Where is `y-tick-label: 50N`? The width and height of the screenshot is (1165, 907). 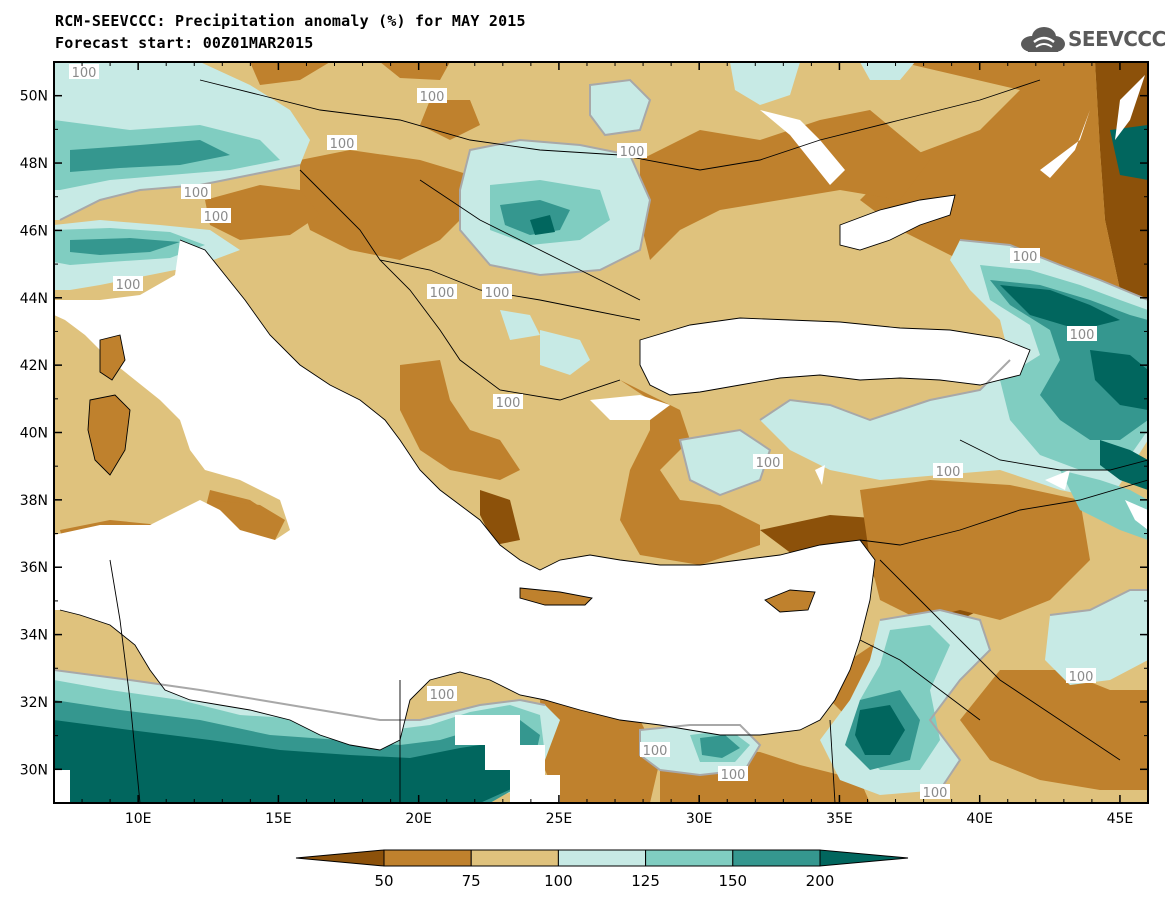
y-tick-label: 50N is located at coordinates (34, 97).